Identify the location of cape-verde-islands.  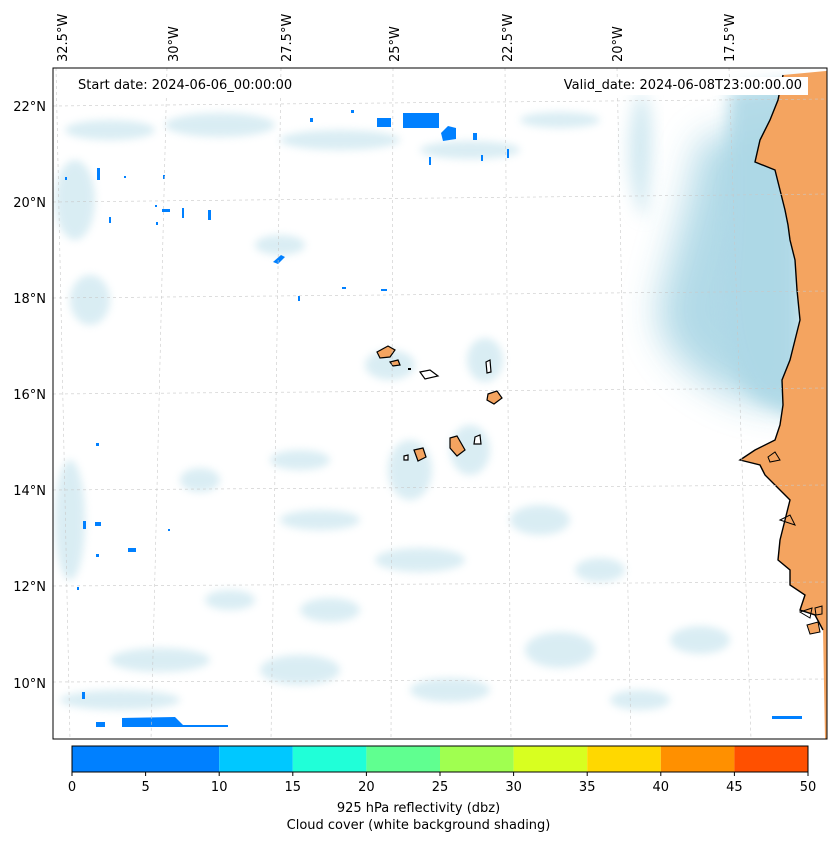
(439, 403).